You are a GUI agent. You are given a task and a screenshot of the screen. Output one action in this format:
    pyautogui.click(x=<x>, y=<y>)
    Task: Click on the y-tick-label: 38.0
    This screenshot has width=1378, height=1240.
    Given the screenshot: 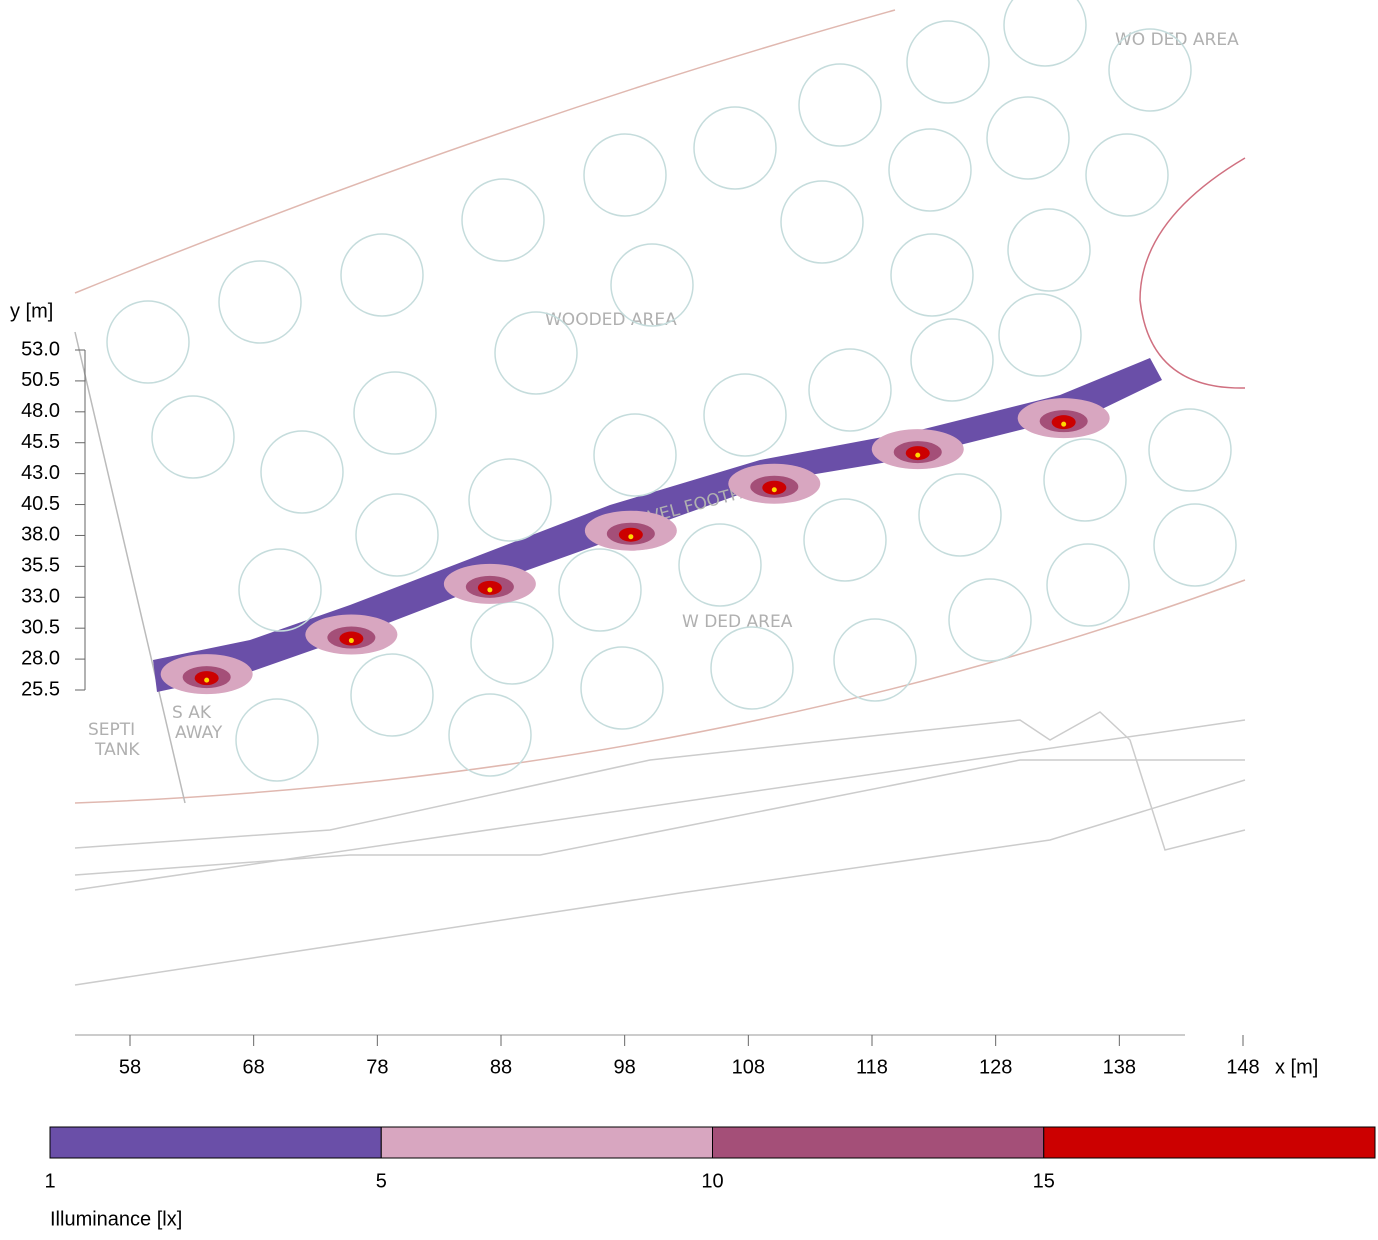 What is the action you would take?
    pyautogui.click(x=40, y=535)
    